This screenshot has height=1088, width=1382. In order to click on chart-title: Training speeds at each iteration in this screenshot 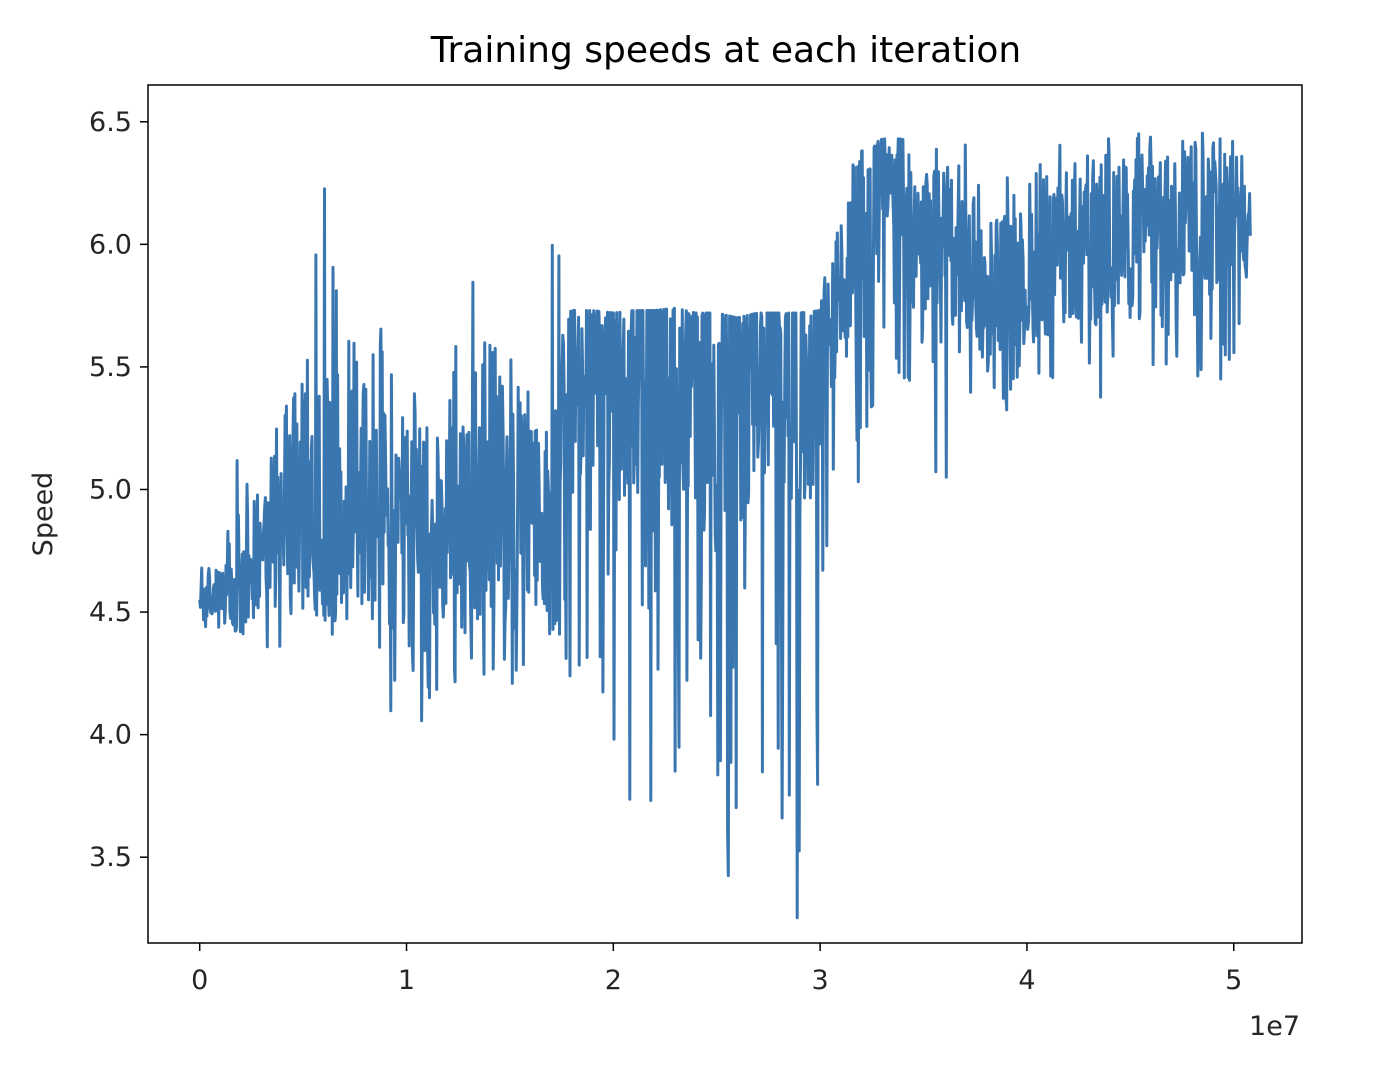, I will do `click(725, 50)`.